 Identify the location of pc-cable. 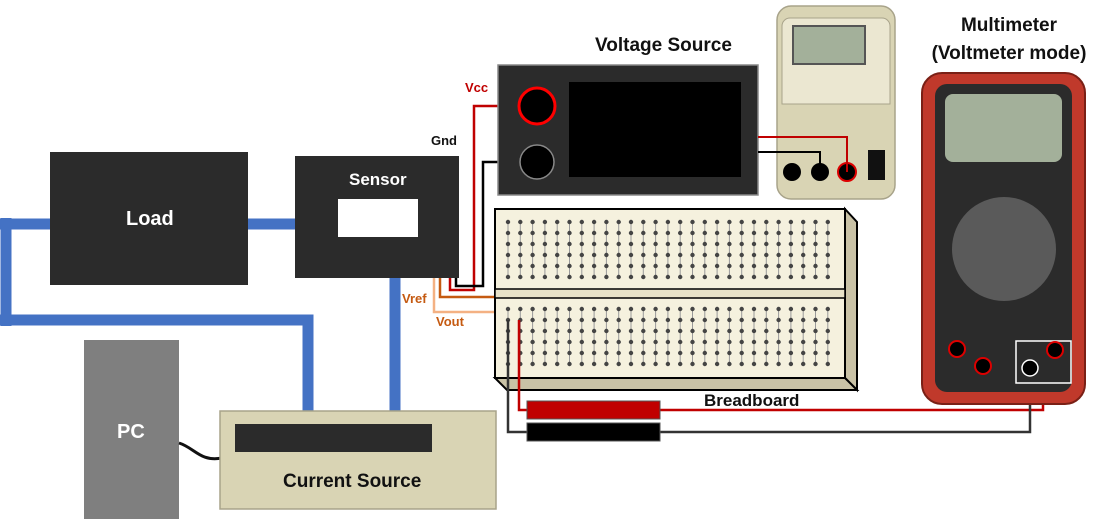
(200, 451).